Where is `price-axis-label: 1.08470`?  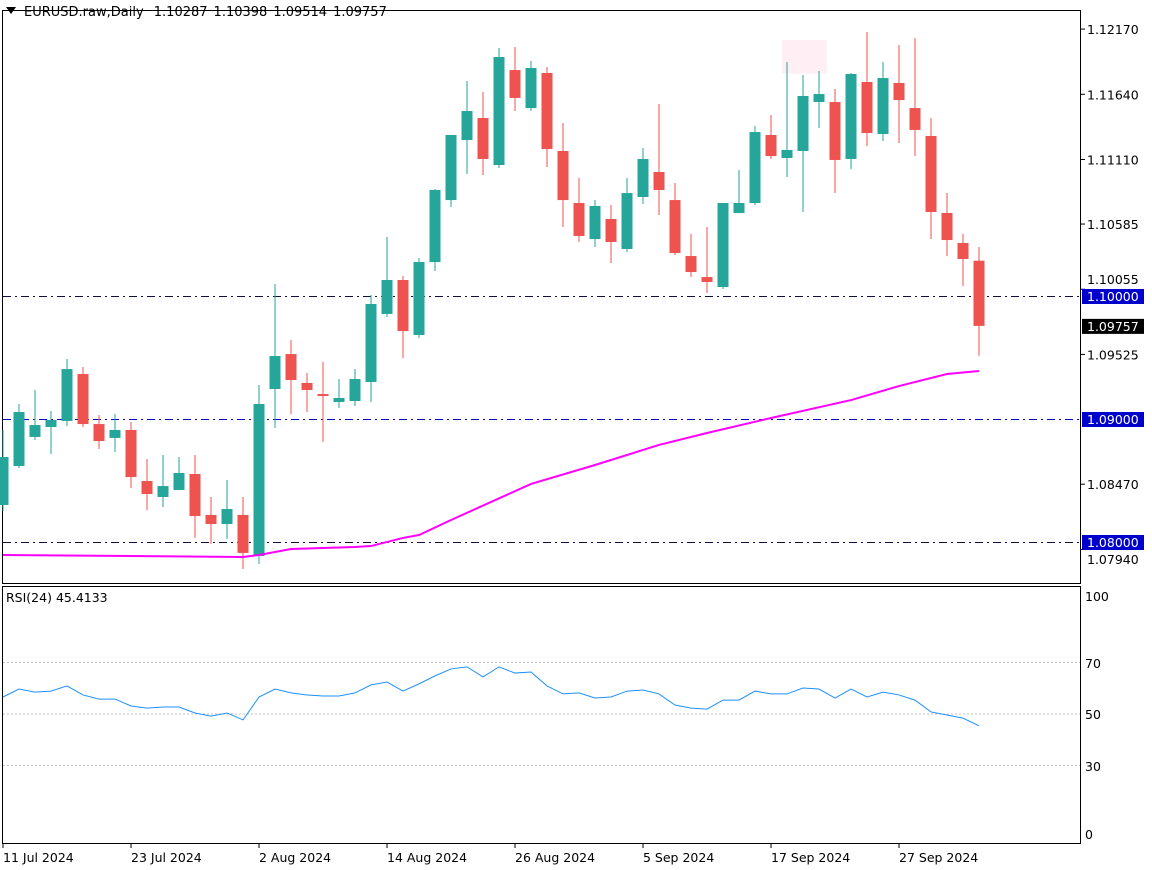
price-axis-label: 1.08470 is located at coordinates (1113, 484).